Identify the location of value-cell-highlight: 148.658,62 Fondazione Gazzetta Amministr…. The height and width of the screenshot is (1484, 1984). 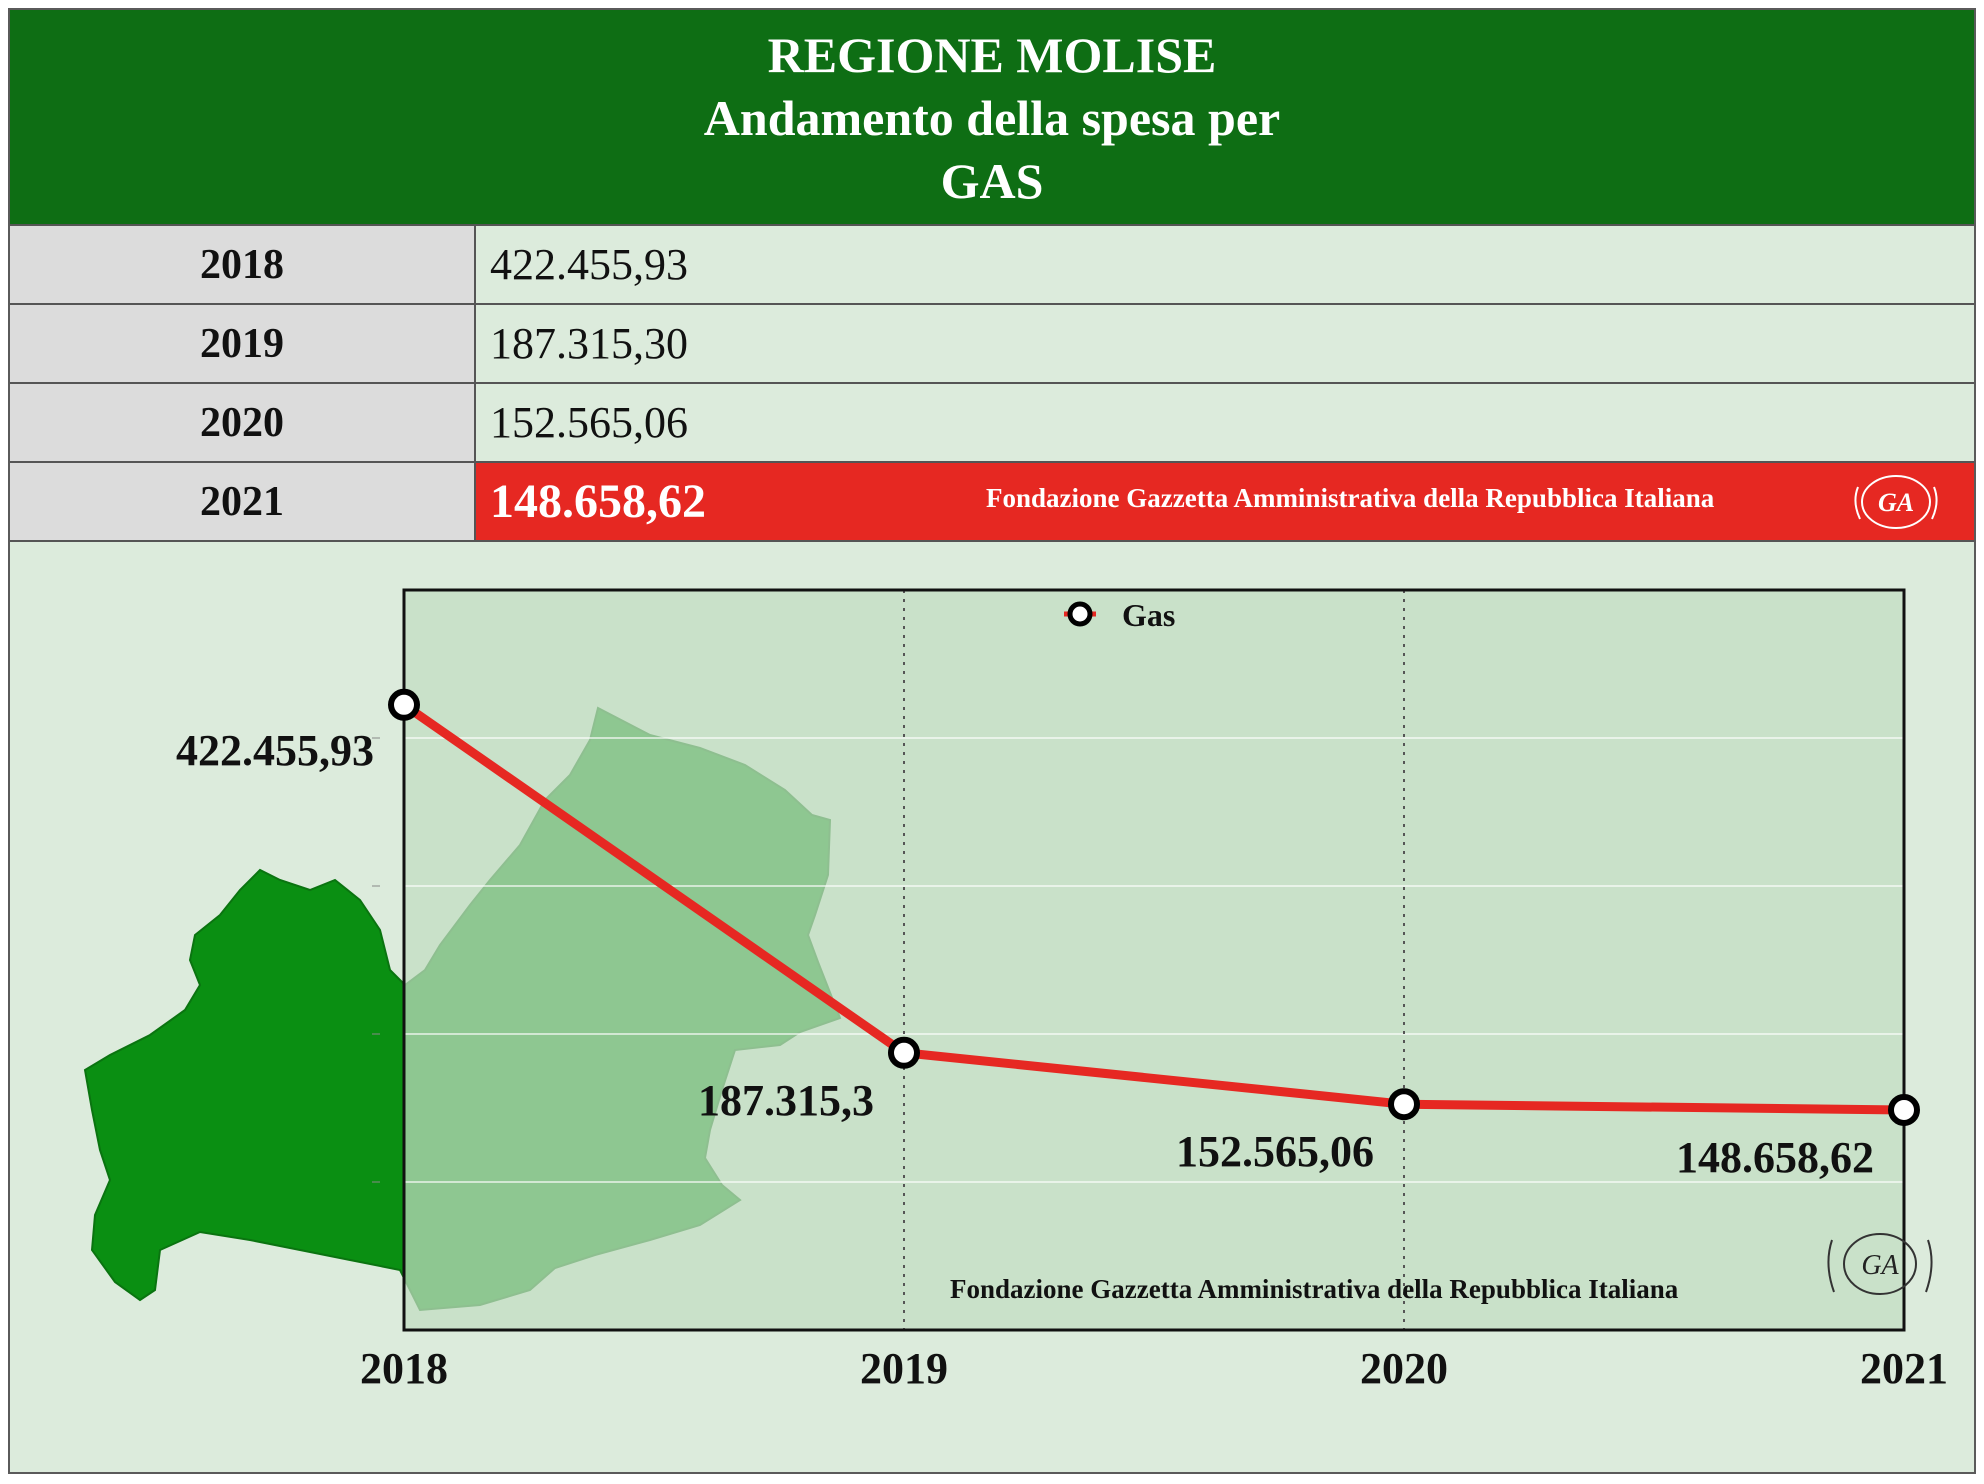
(1225, 501).